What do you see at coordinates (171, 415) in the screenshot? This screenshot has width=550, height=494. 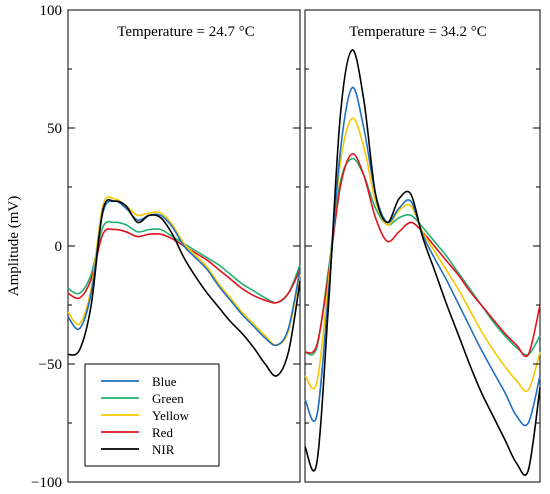 I see `legend-label-yellow: Yellow` at bounding box center [171, 415].